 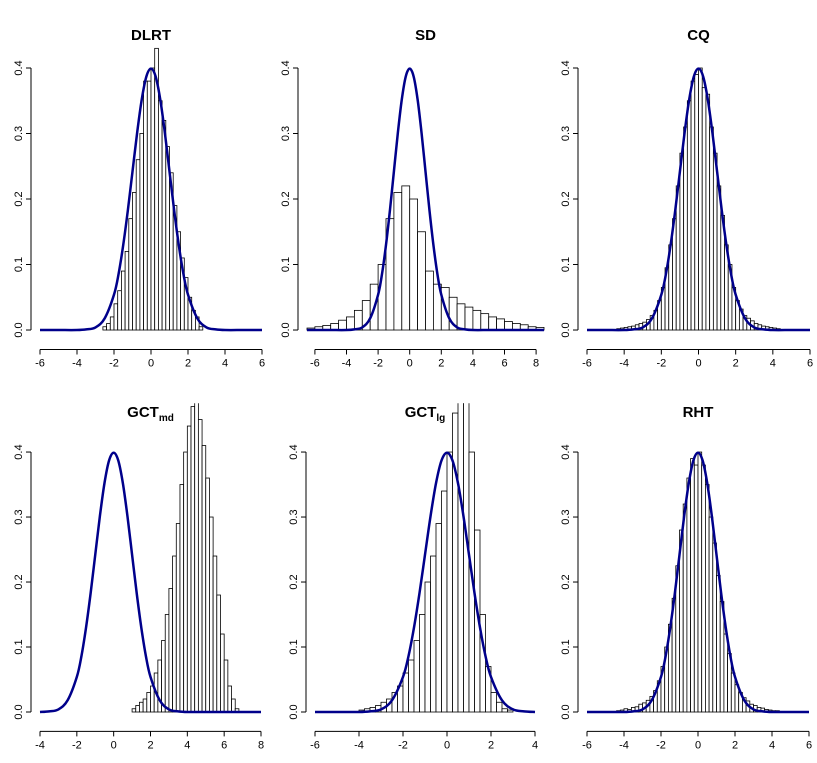 I want to click on panel: RHT -6 -4 -2 0 2 4 6 0.0 0.1 0.2 0.3 0.4, so click(x=686, y=577).